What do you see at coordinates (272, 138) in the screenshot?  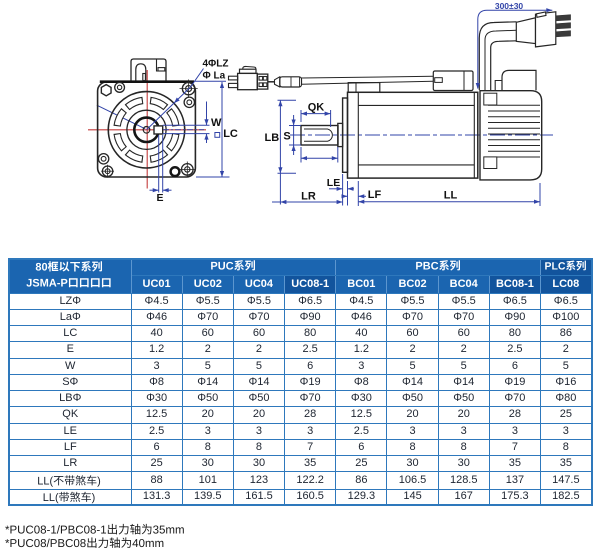 I see `svg-text: LB` at bounding box center [272, 138].